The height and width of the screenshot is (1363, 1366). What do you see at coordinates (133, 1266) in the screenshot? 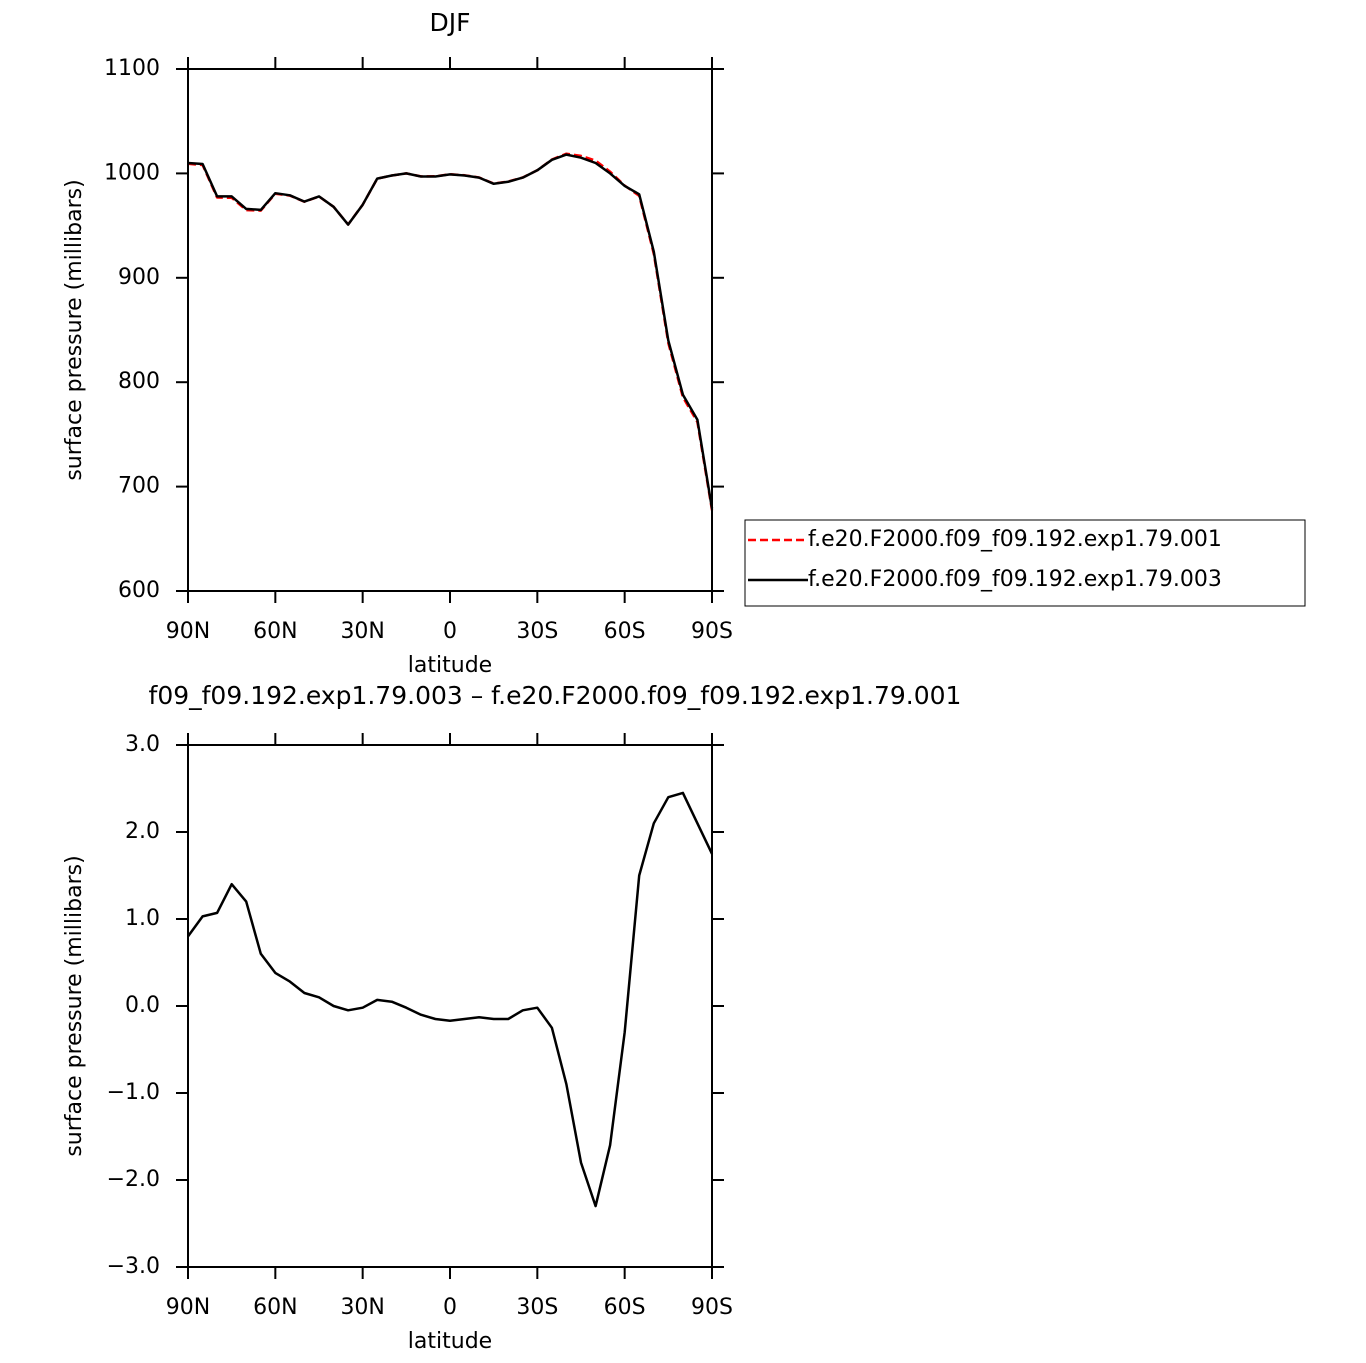
I see `y-tick-label: −3.0` at bounding box center [133, 1266].